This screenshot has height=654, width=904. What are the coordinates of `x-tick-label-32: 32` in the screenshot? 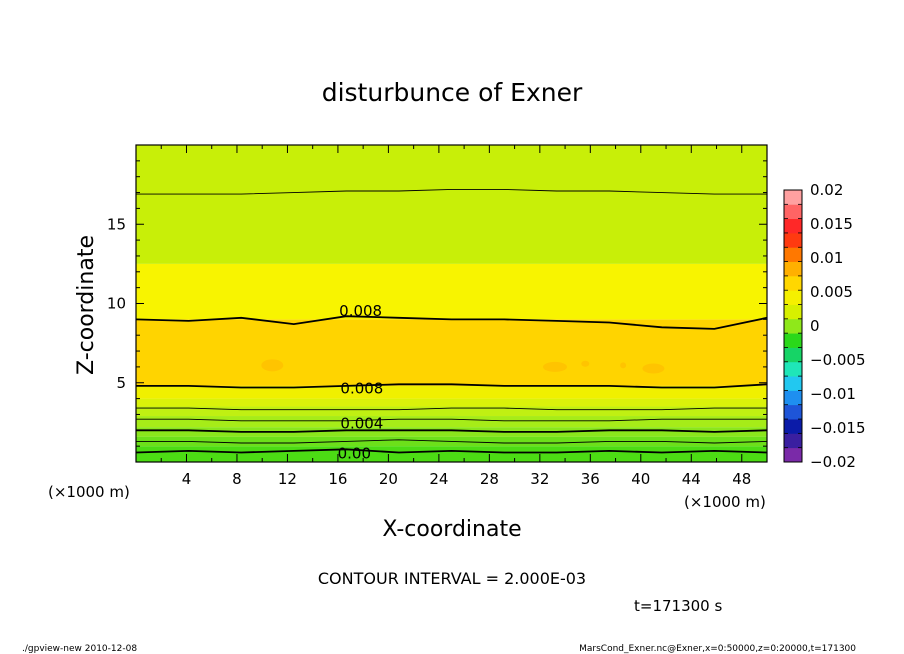 It's located at (539, 479).